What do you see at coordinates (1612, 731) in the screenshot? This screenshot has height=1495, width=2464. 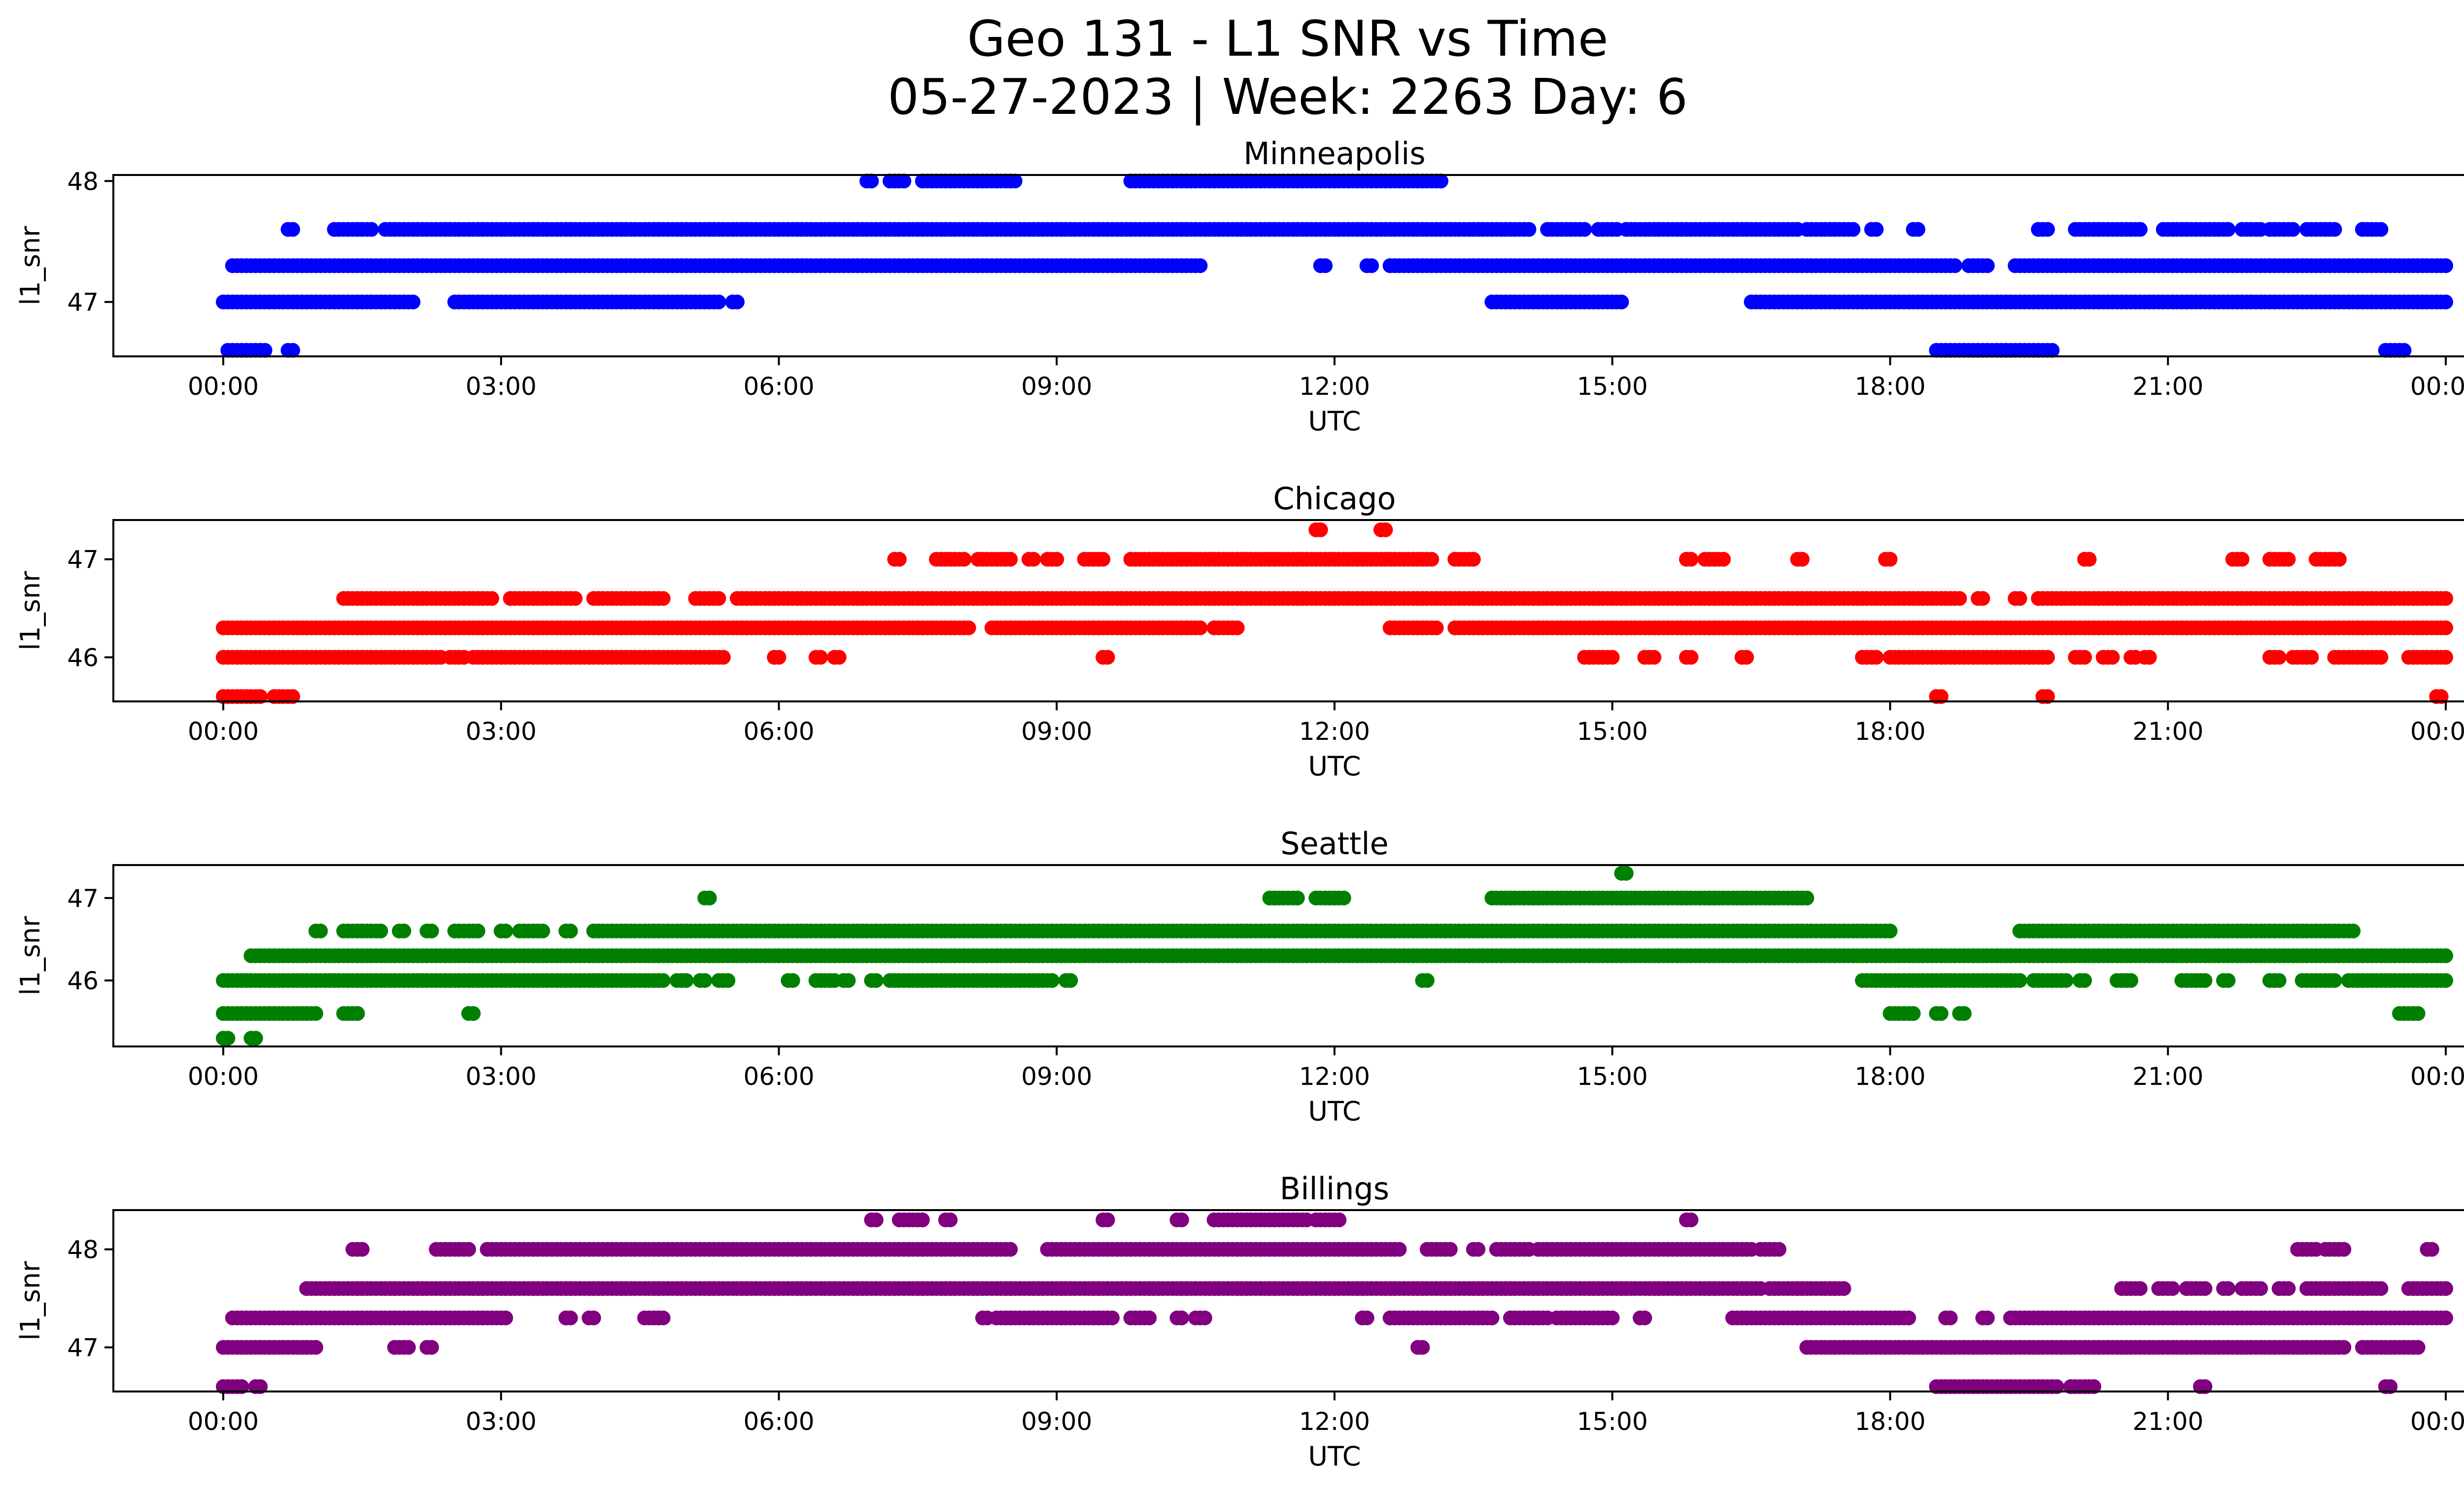 I see `x-tick-label: 15:00` at bounding box center [1612, 731].